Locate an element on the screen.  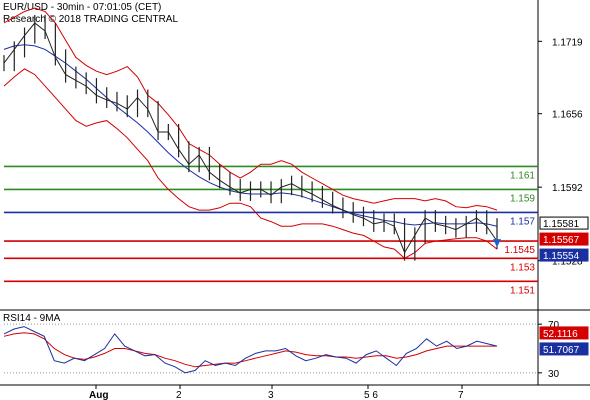
rsi-ma-line is located at coordinates (250, 350).